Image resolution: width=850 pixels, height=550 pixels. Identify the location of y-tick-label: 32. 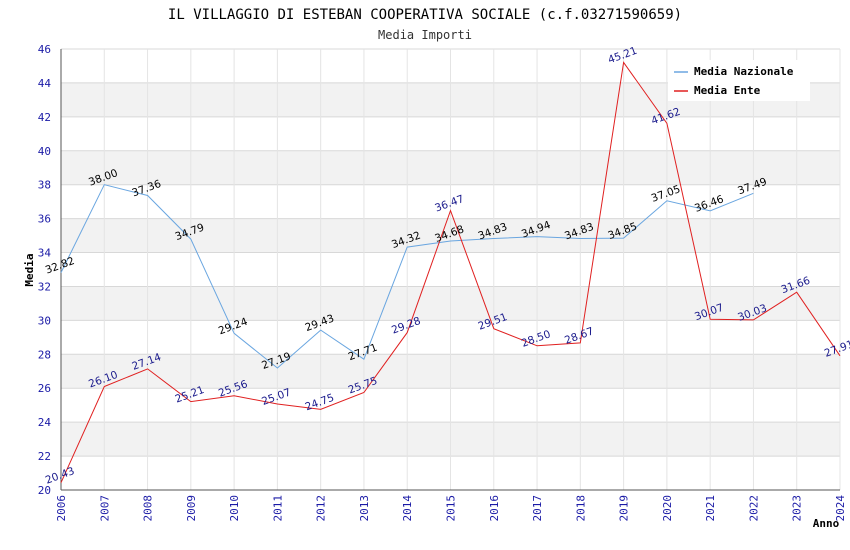
(44, 286).